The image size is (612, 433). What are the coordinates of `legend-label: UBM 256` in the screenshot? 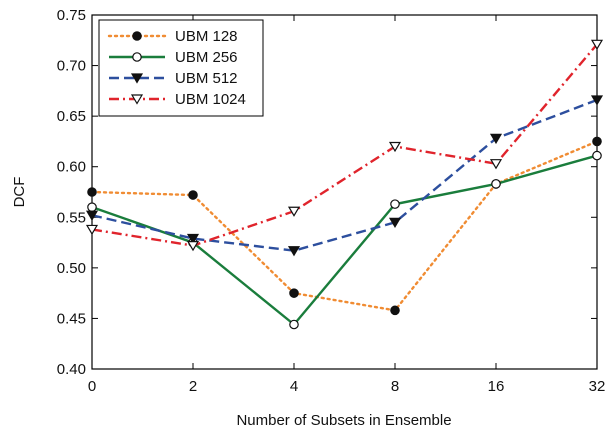 It's located at (206, 57).